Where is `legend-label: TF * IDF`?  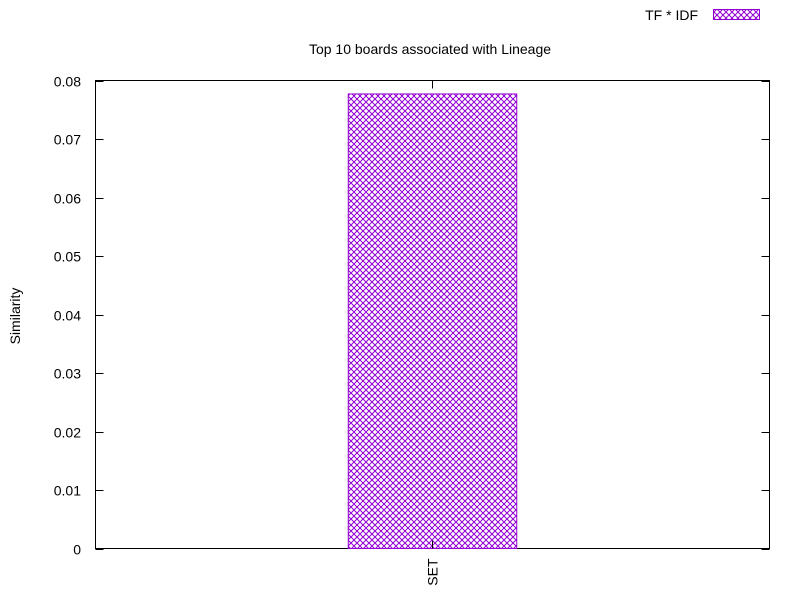 legend-label: TF * IDF is located at coordinates (671, 15).